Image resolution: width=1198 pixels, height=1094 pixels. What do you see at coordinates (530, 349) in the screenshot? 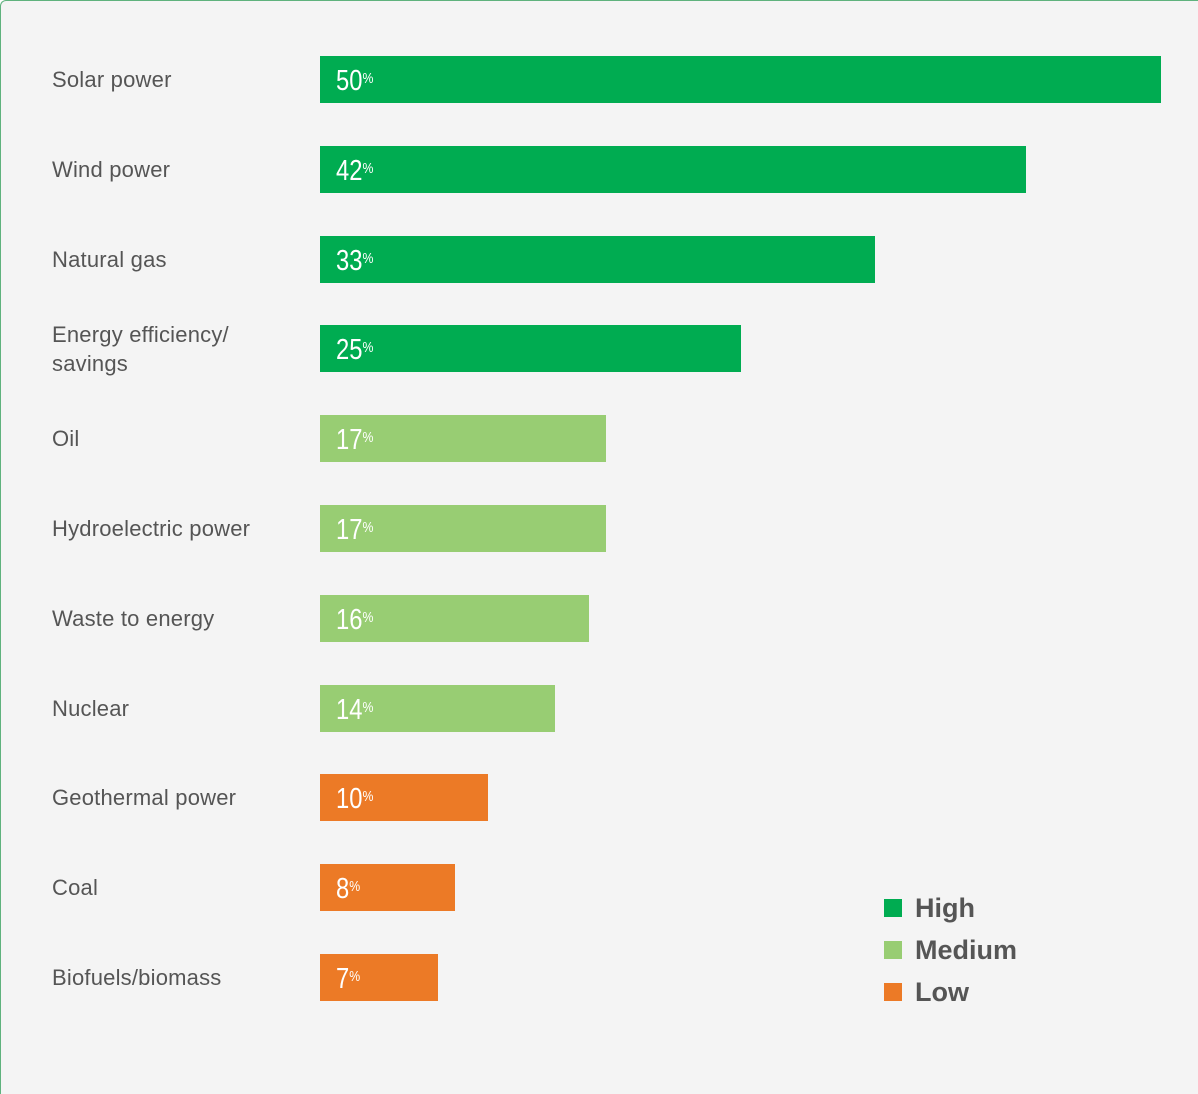
I see `bar: 25%` at bounding box center [530, 349].